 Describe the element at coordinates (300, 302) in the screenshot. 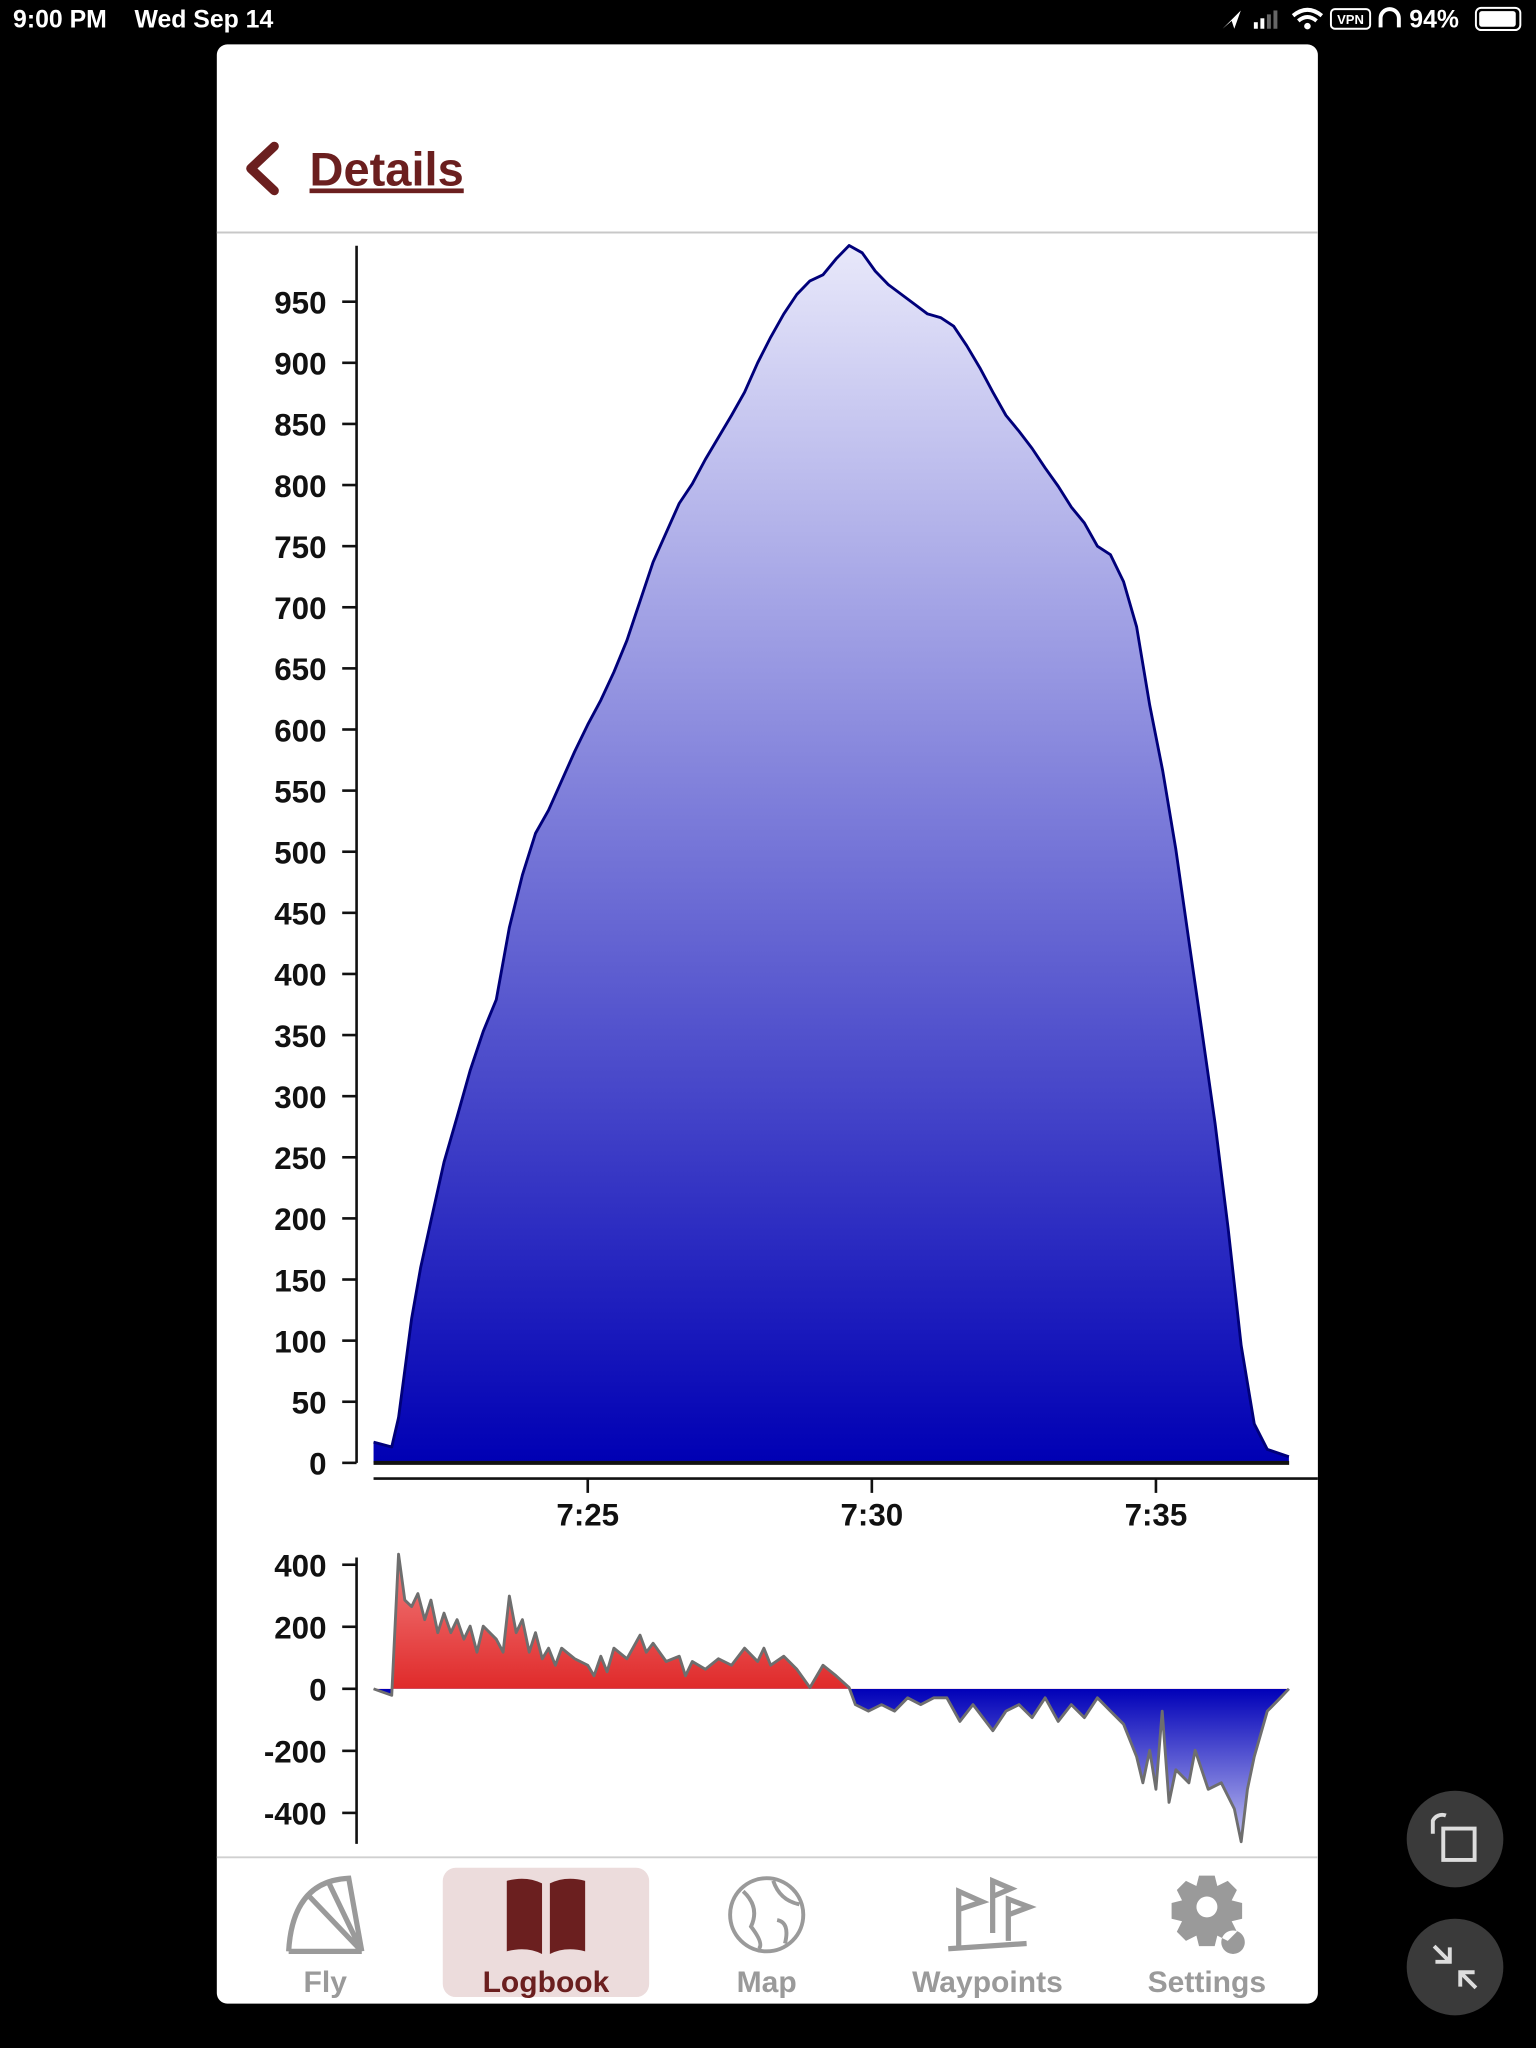

I see `y-tick-label: 950` at that location.